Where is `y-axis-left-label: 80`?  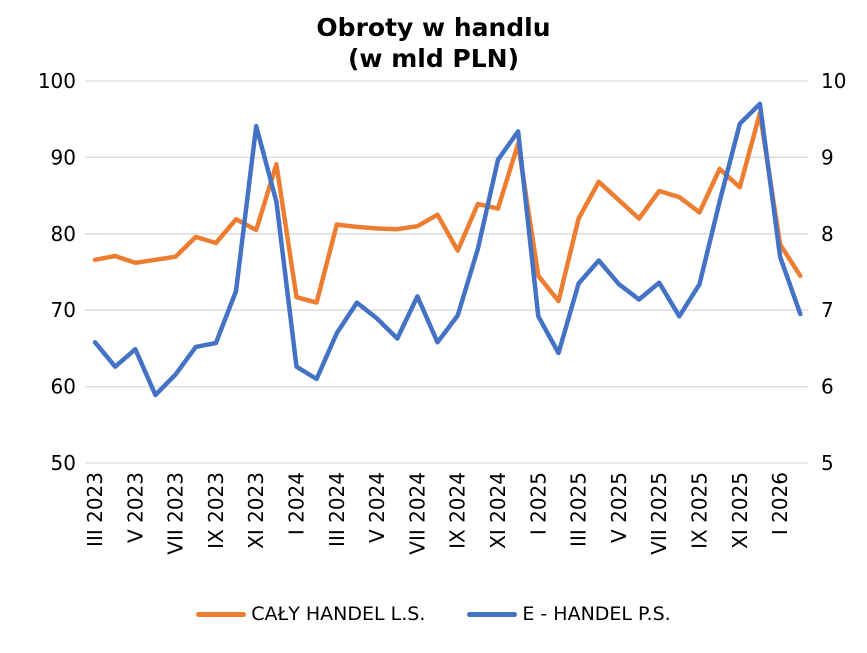
y-axis-left-label: 80 is located at coordinates (63, 234).